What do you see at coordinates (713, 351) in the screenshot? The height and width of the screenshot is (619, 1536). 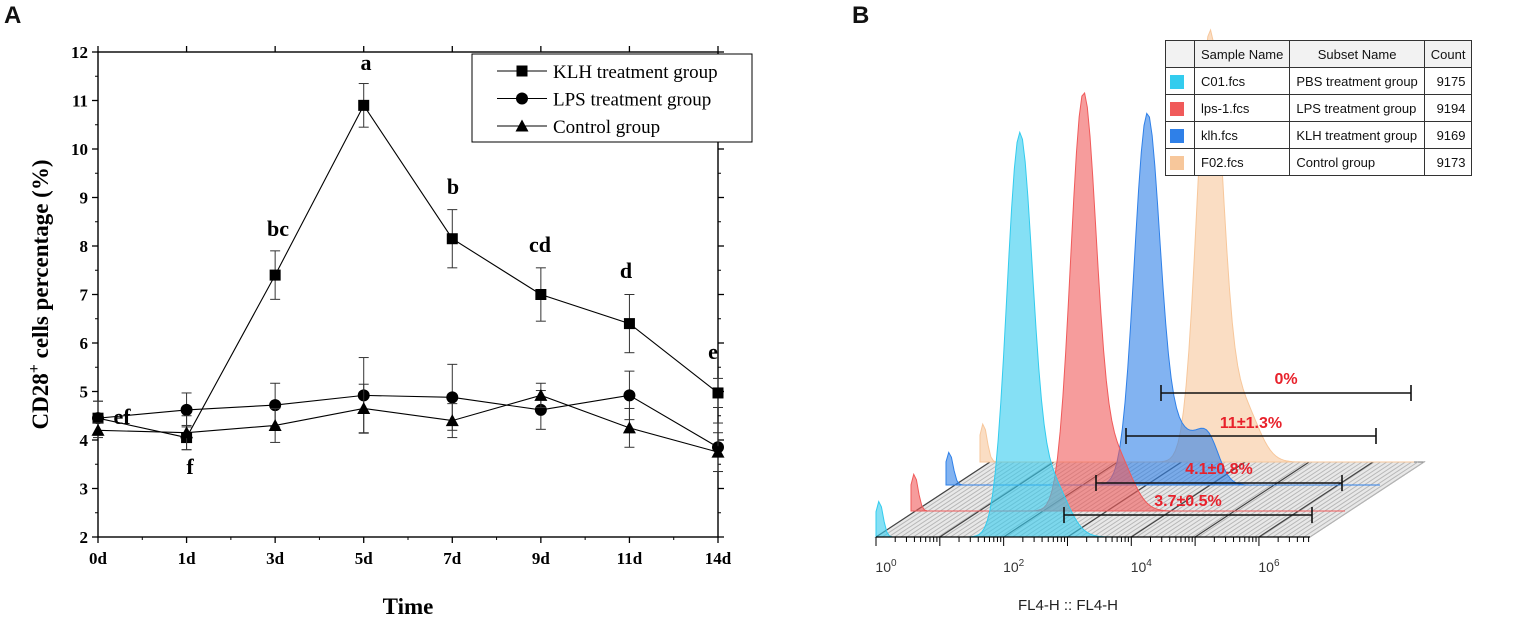 I see `significance-letter: e` at bounding box center [713, 351].